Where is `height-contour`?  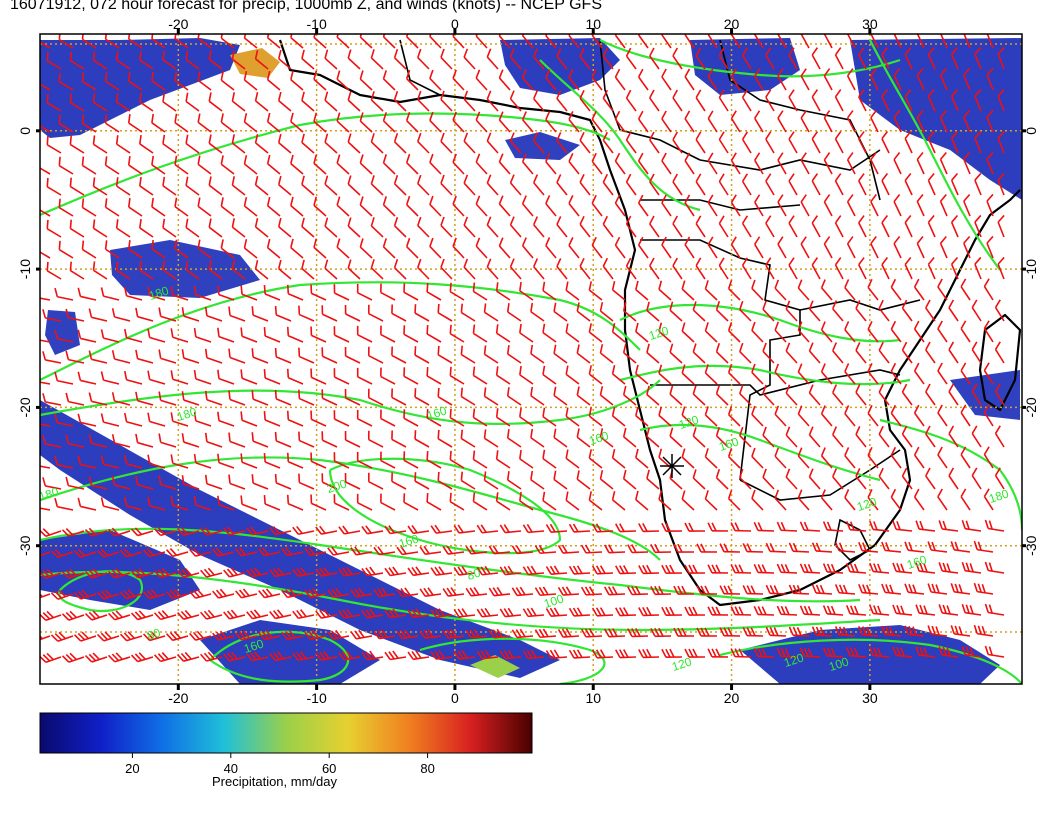 height-contour is located at coordinates (512, 660).